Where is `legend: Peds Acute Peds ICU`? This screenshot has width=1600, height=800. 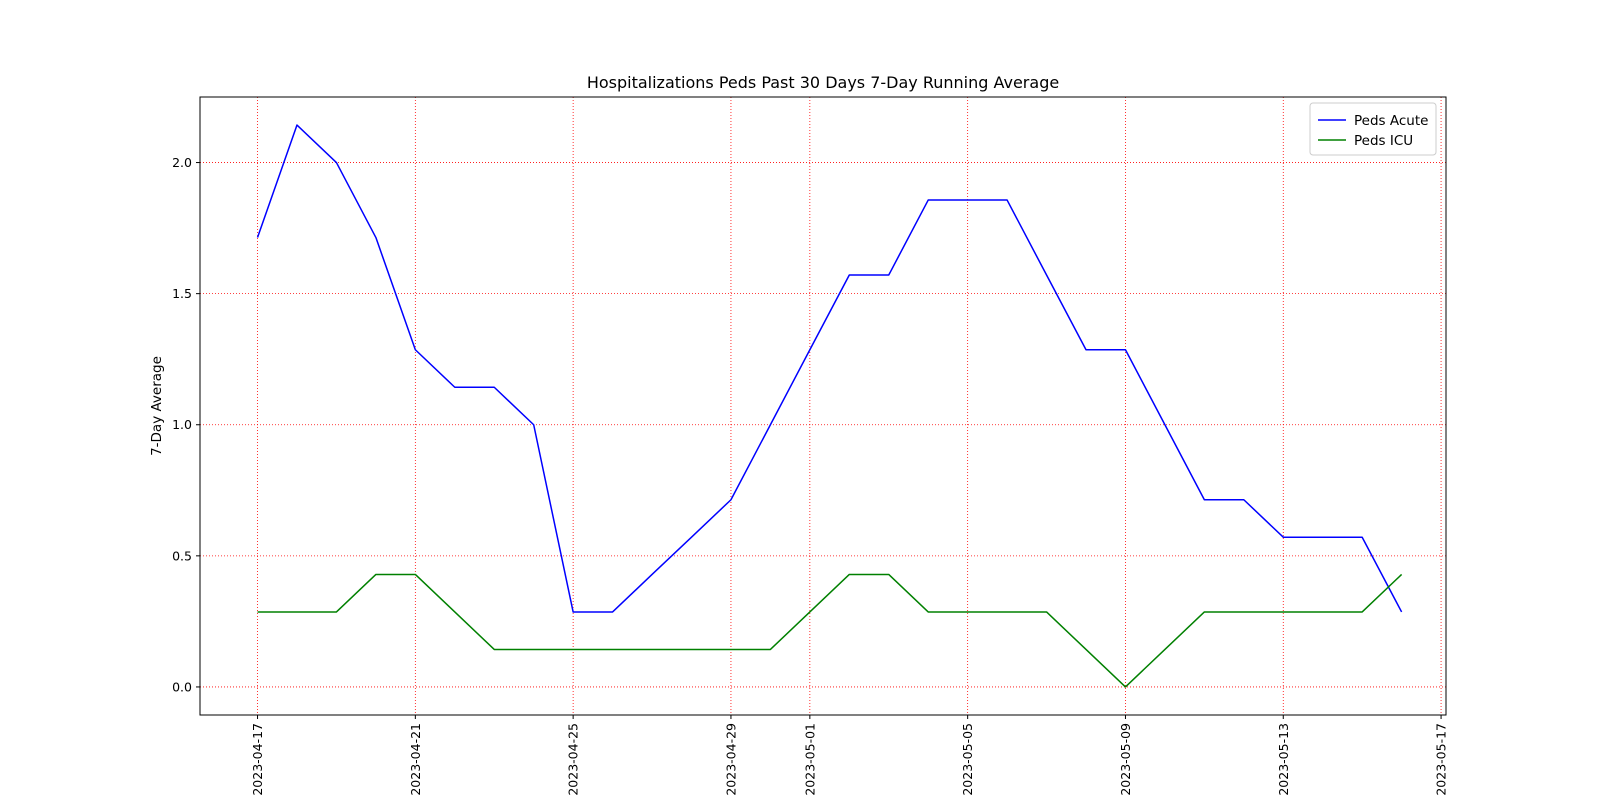
legend: Peds Acute Peds ICU is located at coordinates (1373, 129).